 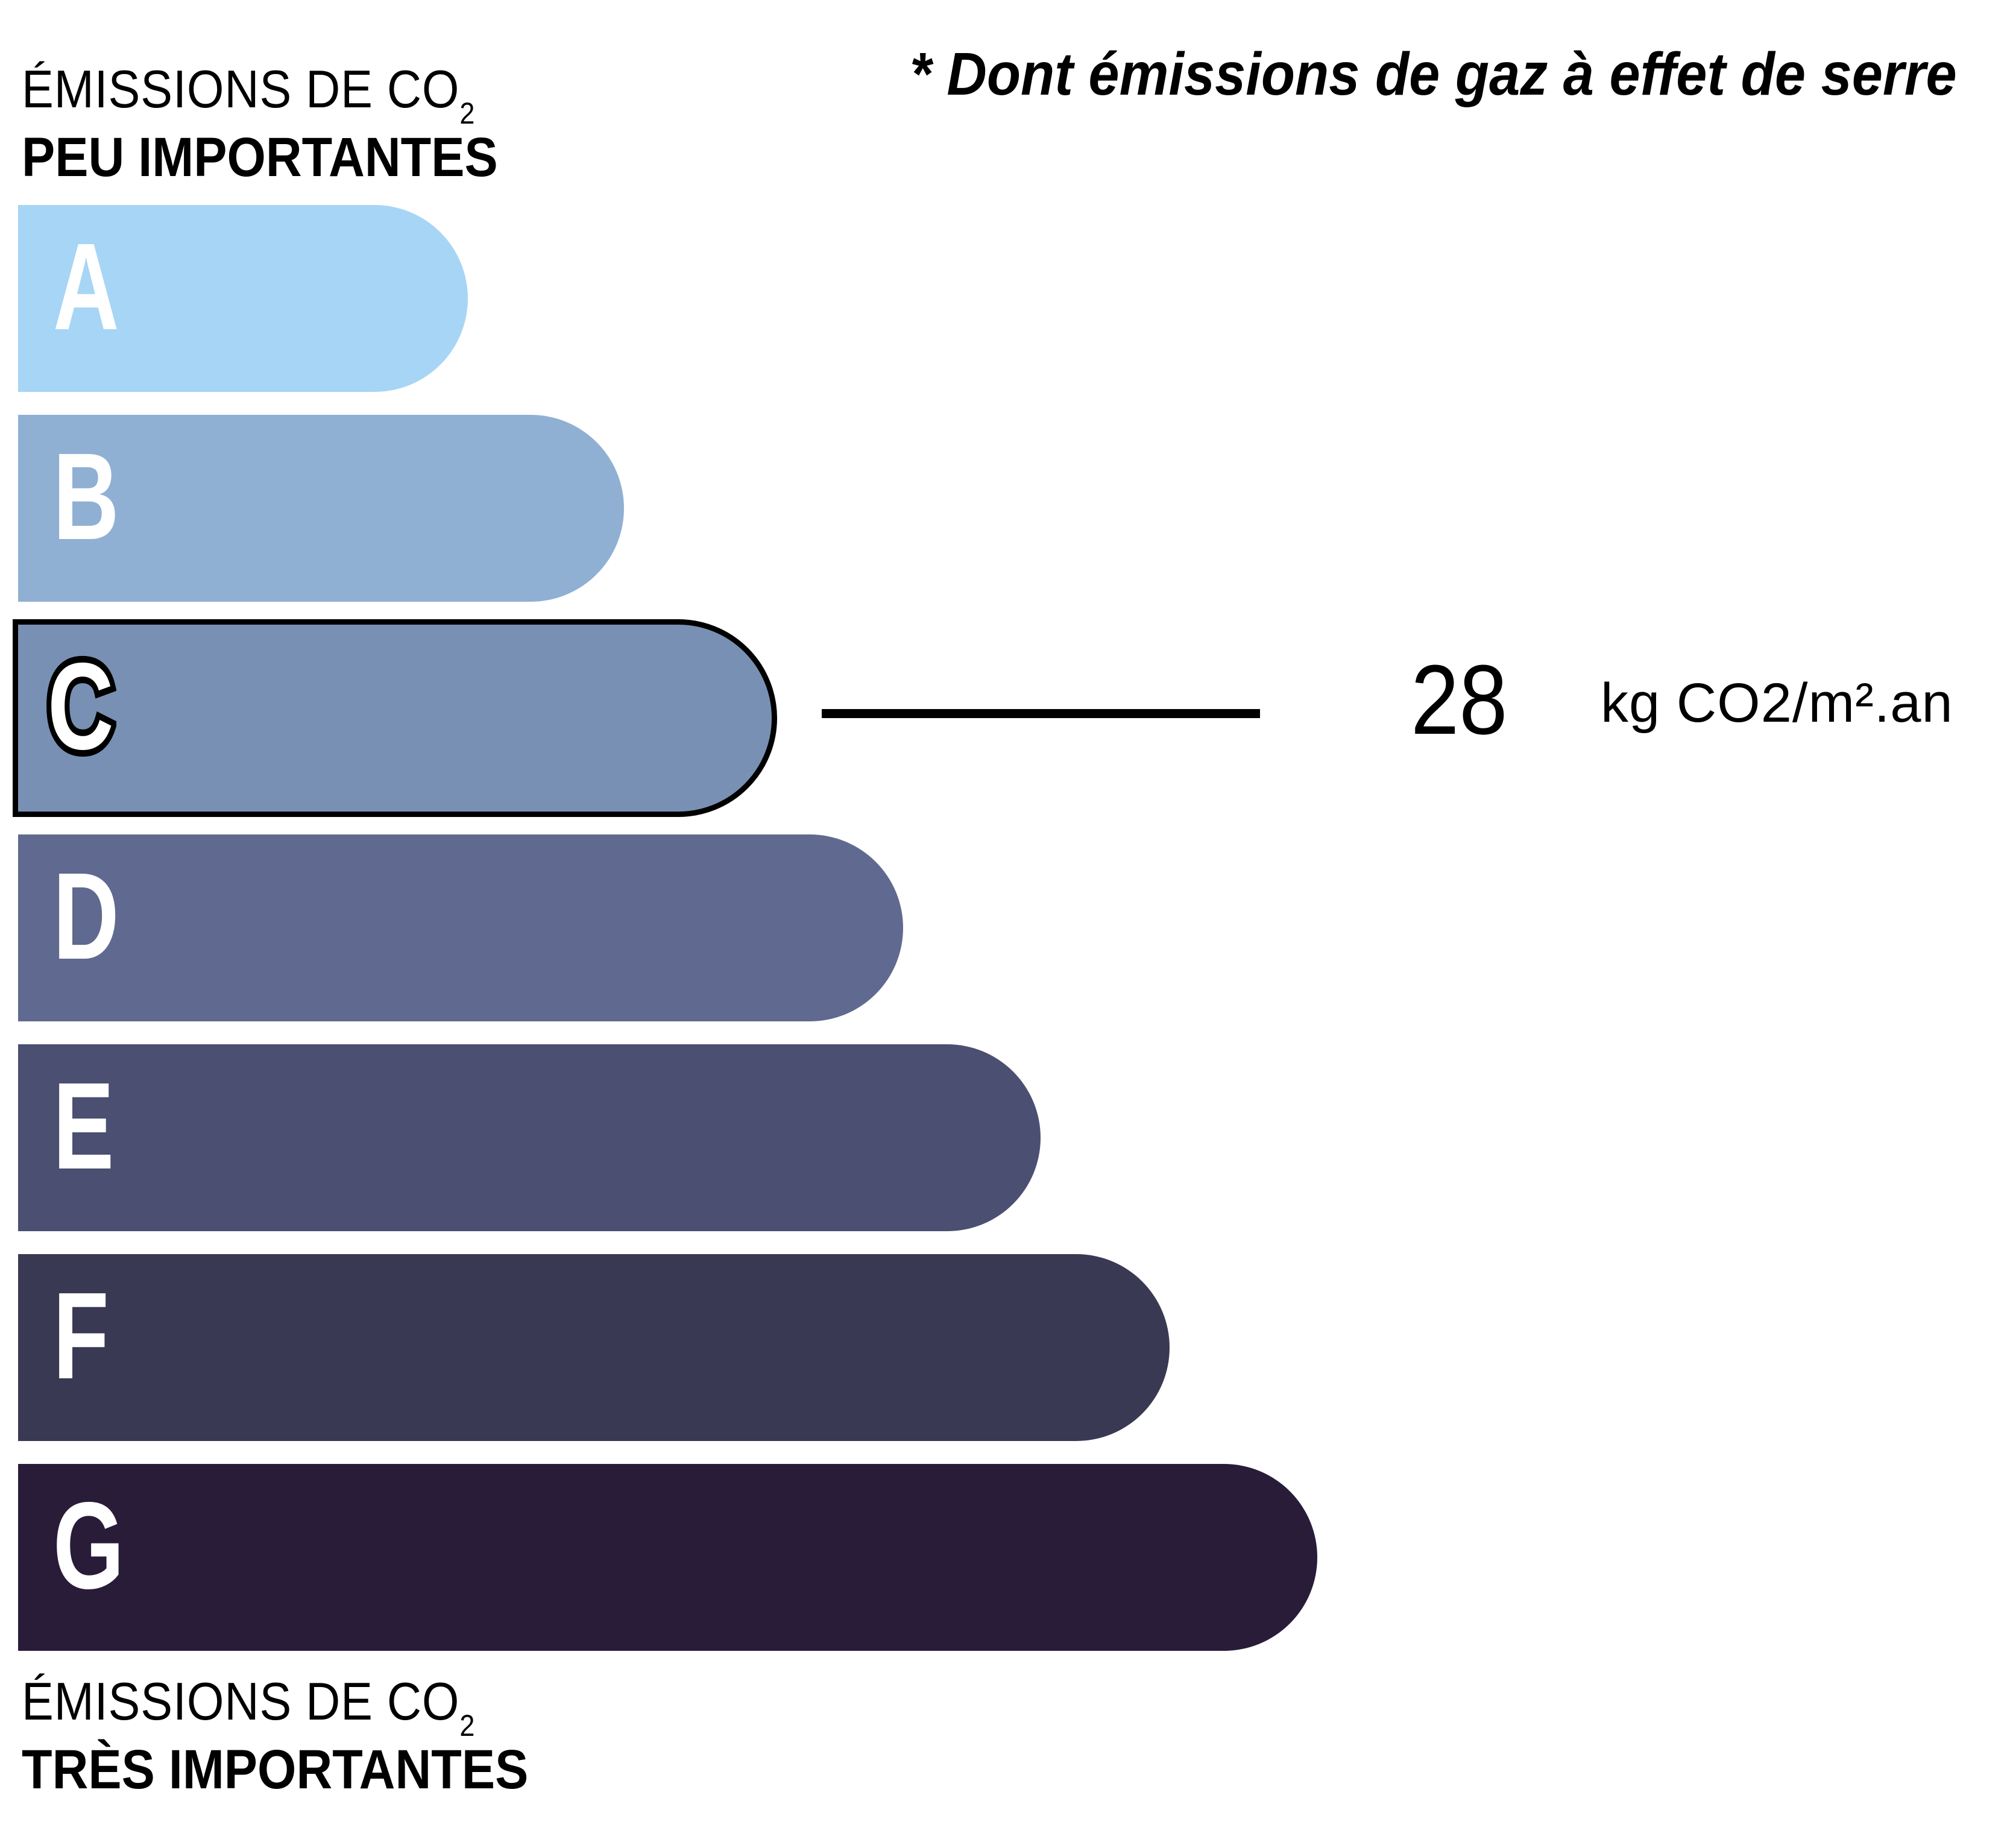 I want to click on bar-letter-d: D, so click(x=86, y=916).